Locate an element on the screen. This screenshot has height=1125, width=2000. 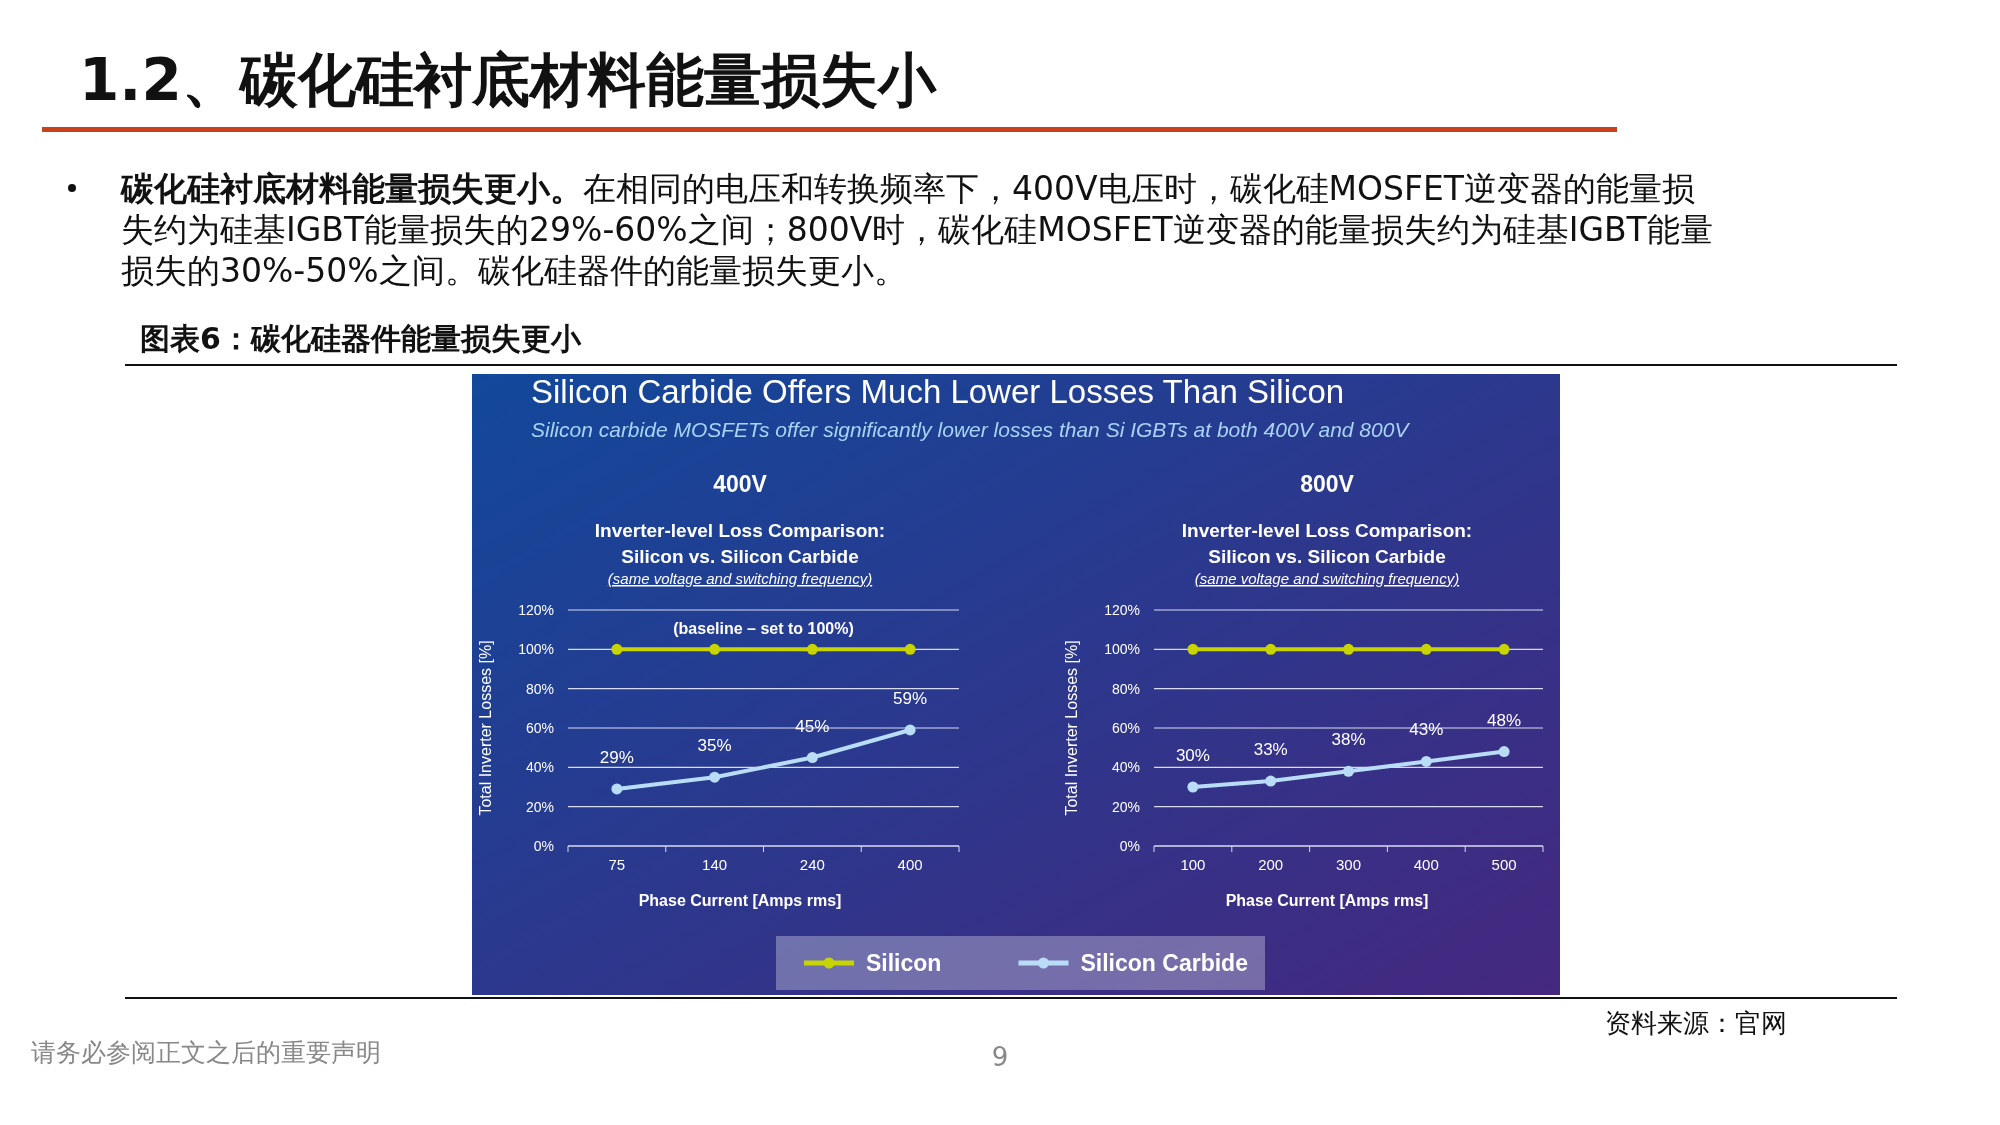
x-tick-label: 500 is located at coordinates (1504, 864).